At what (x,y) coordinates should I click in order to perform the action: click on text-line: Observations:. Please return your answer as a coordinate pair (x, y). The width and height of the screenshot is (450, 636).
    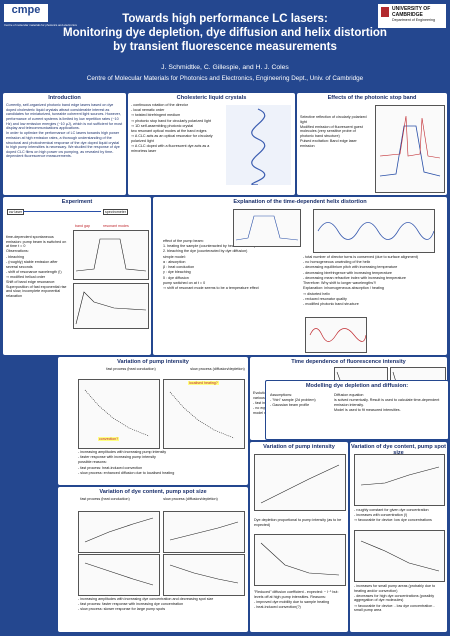
    Looking at the image, I should click on (17, 251).